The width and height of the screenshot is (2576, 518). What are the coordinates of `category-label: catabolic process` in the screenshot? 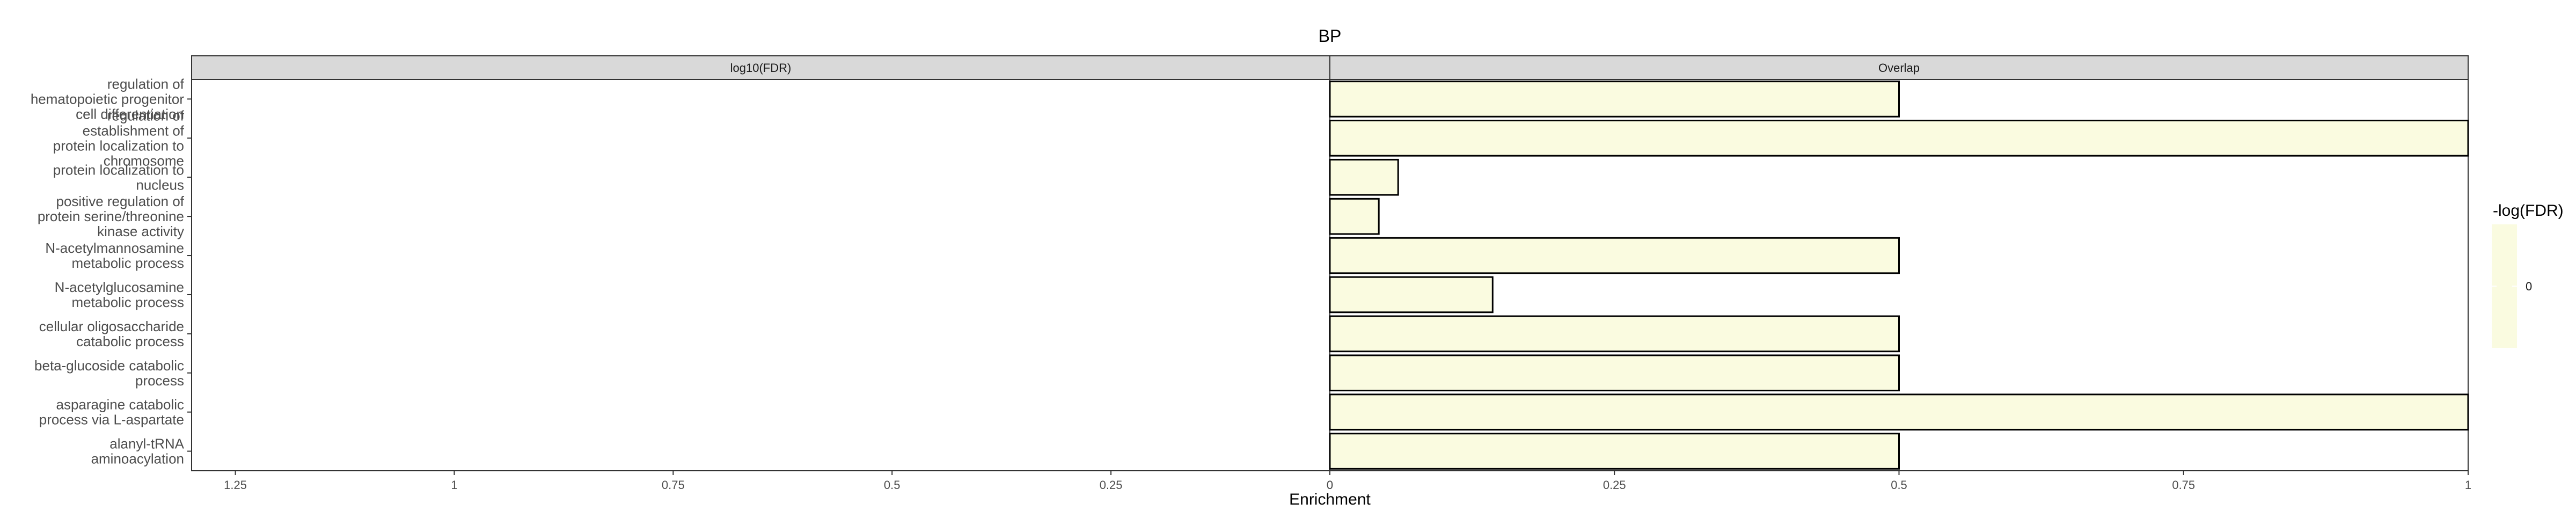 It's located at (130, 341).